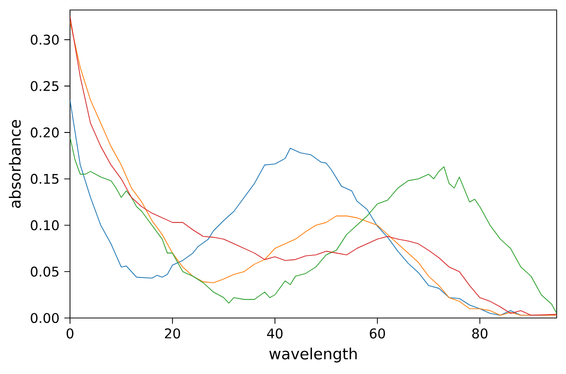 The height and width of the screenshot is (374, 566). Describe the element at coordinates (44, 132) in the screenshot. I see `y-tick-label: 0.20` at that location.